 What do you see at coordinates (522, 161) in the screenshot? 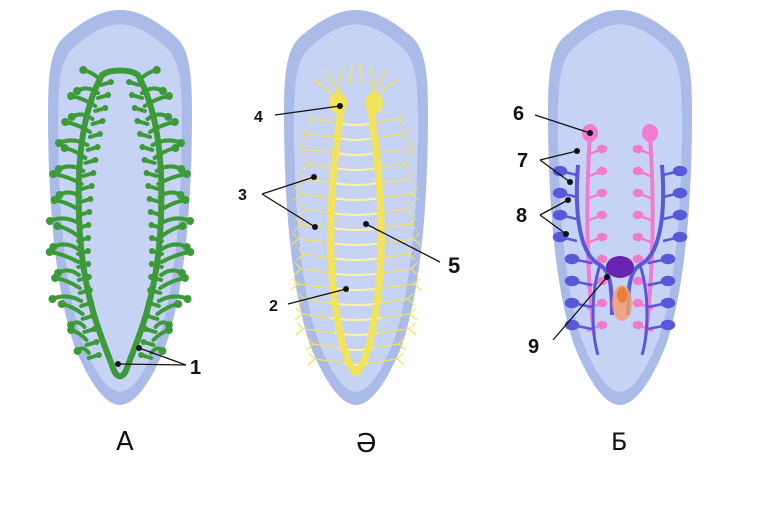
I see `label-7: 7` at bounding box center [522, 161].